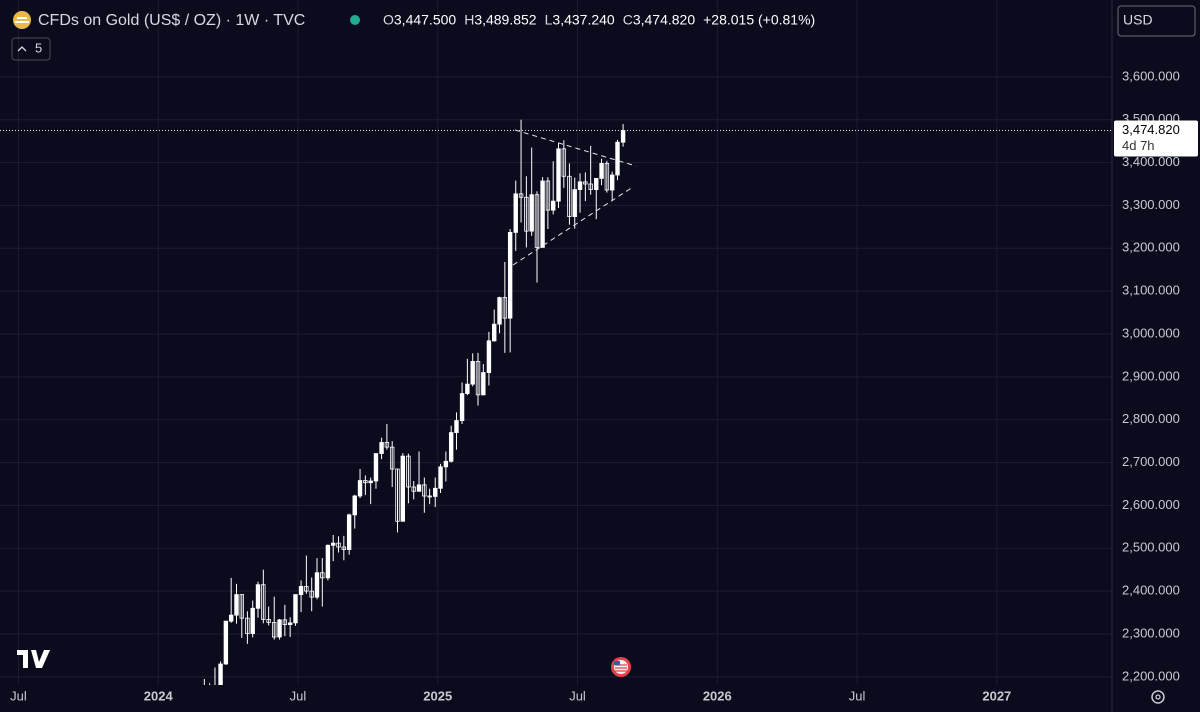  What do you see at coordinates (437, 695) in the screenshot?
I see `x-tick-label: 2025` at bounding box center [437, 695].